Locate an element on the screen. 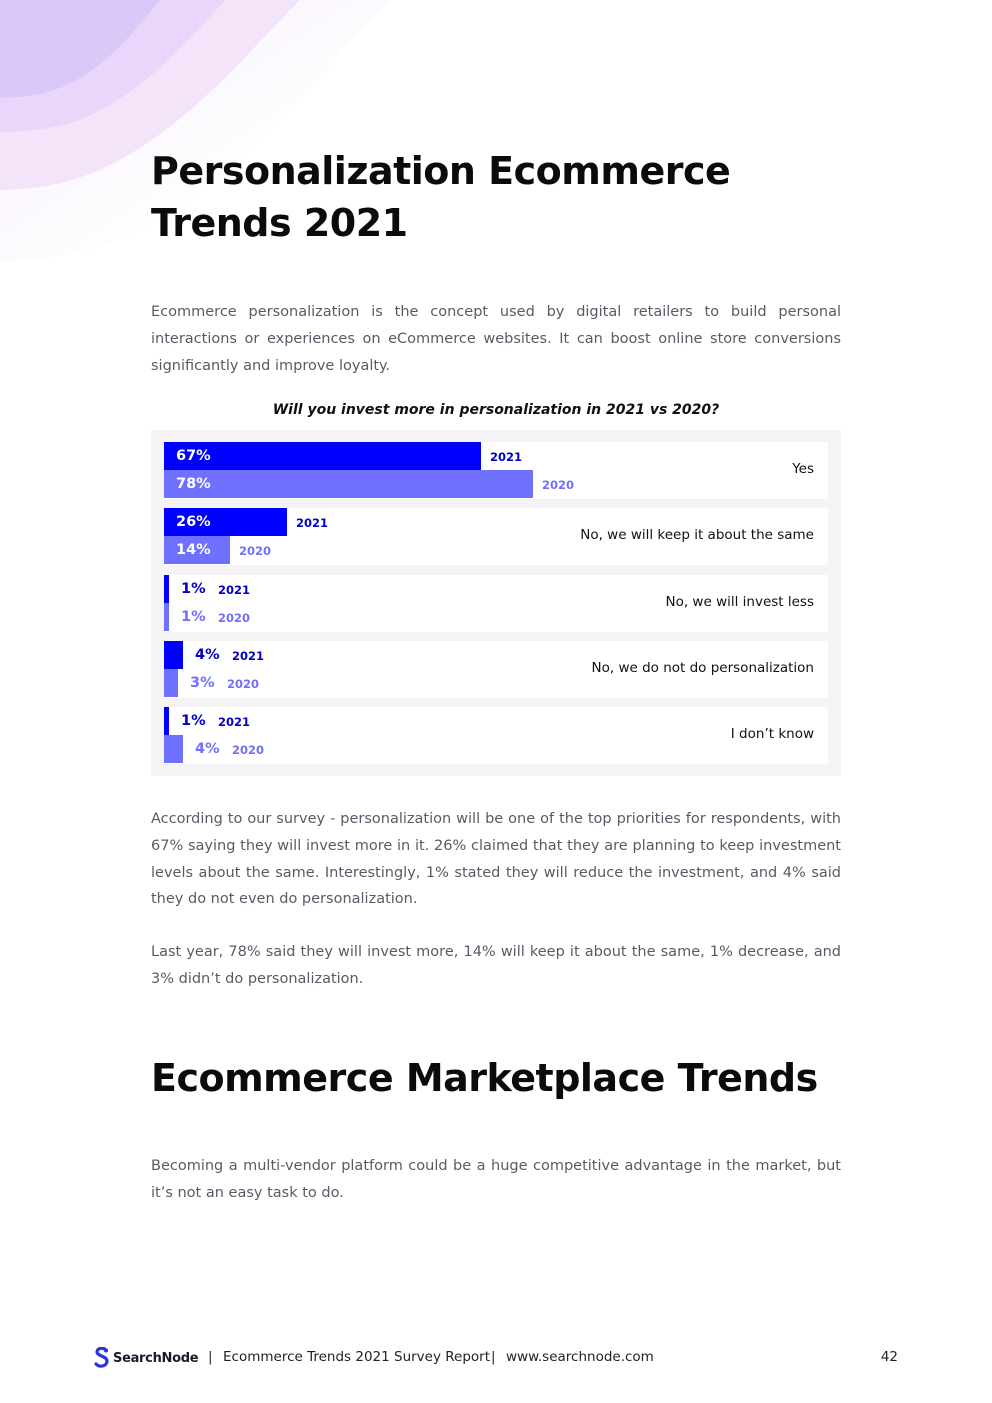  category-label: No, we will keep it about the same is located at coordinates (697, 535).